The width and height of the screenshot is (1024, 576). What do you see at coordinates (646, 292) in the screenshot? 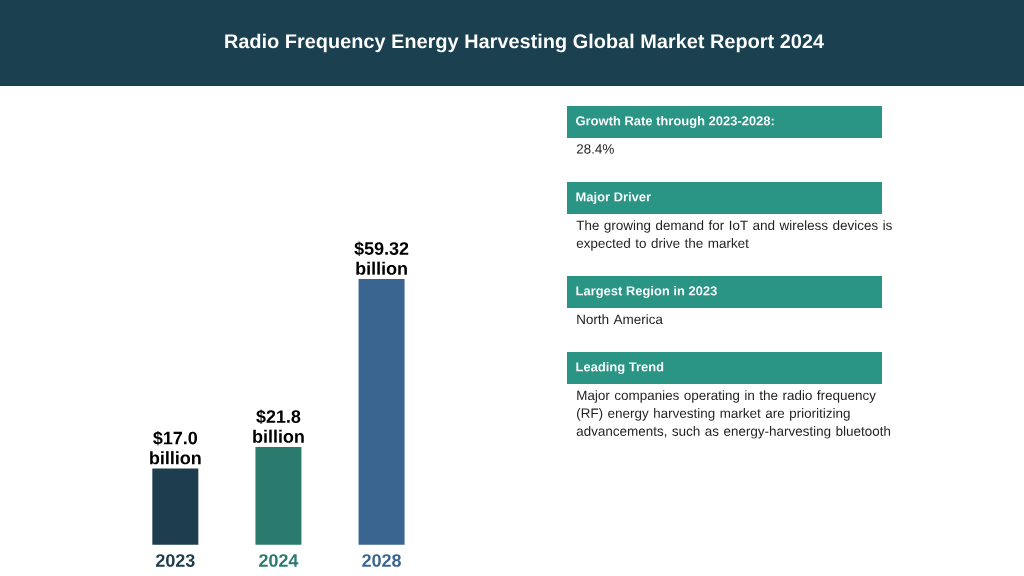
I see `text: Largest Region in 2023` at bounding box center [646, 292].